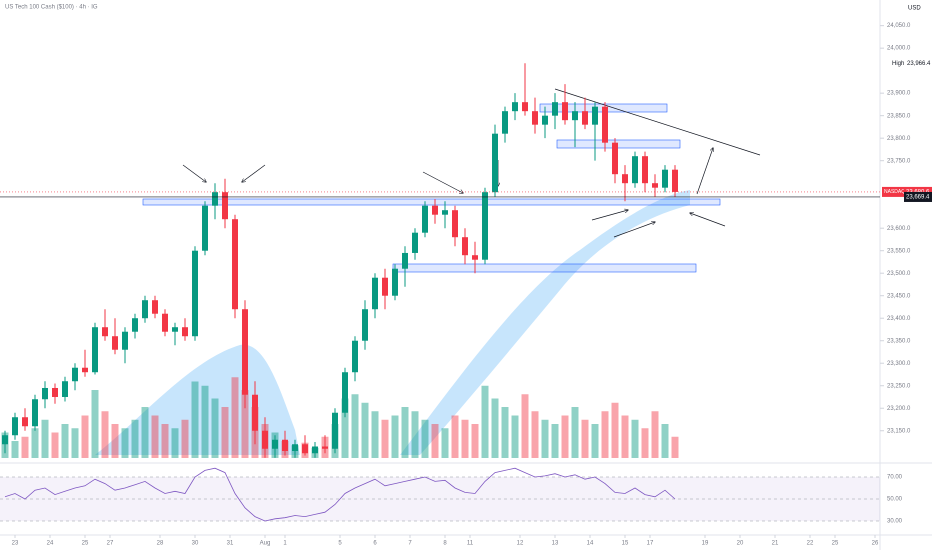 This screenshot has height=550, width=932. What do you see at coordinates (445, 544) in the screenshot?
I see `x-tick-label: 8` at bounding box center [445, 544].